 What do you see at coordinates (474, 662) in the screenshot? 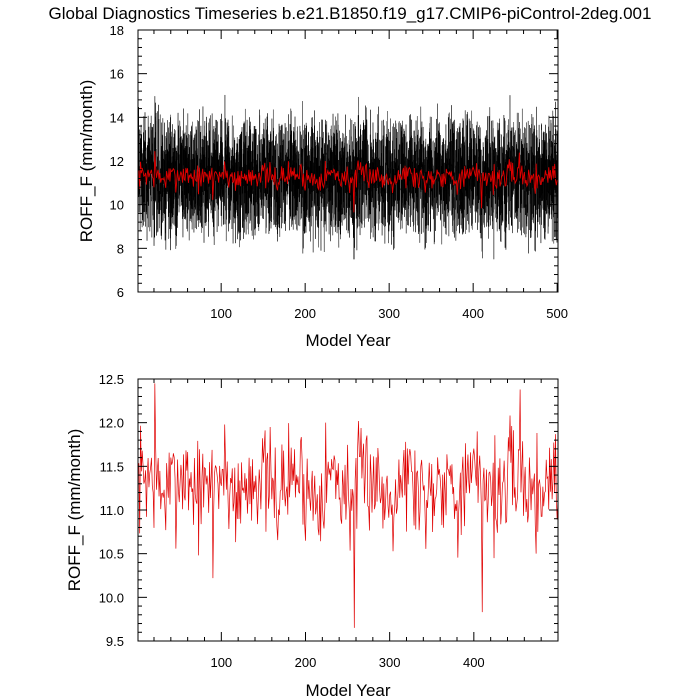
I see `bottom-x-tick-label: 400` at bounding box center [474, 662].